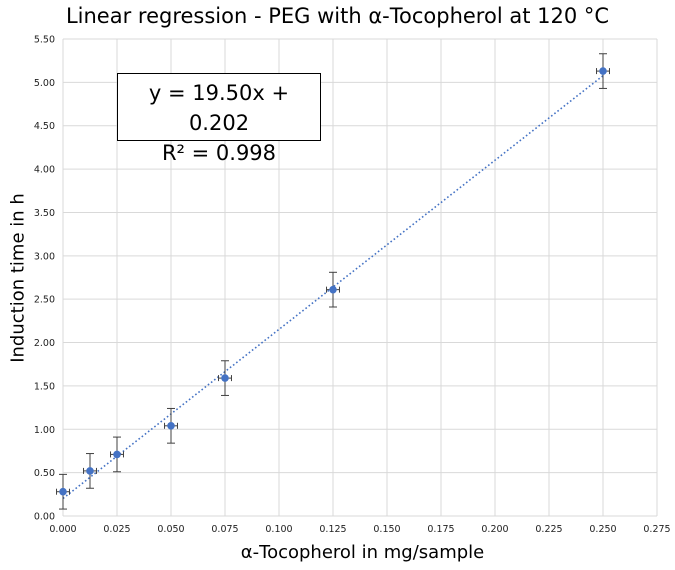 The image size is (675, 570). Describe the element at coordinates (44, 170) in the screenshot. I see `y-tick-label: 4.00` at that location.